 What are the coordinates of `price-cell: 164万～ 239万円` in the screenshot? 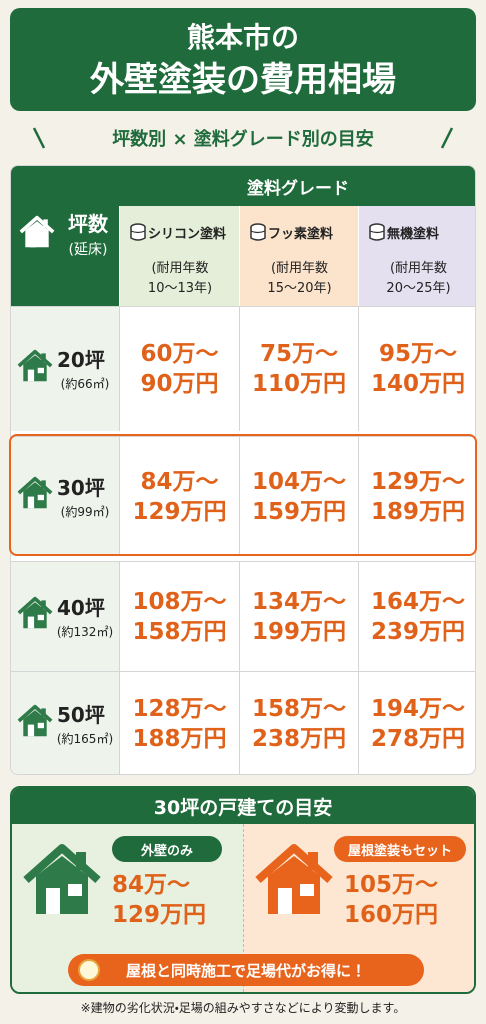 It's located at (416, 616).